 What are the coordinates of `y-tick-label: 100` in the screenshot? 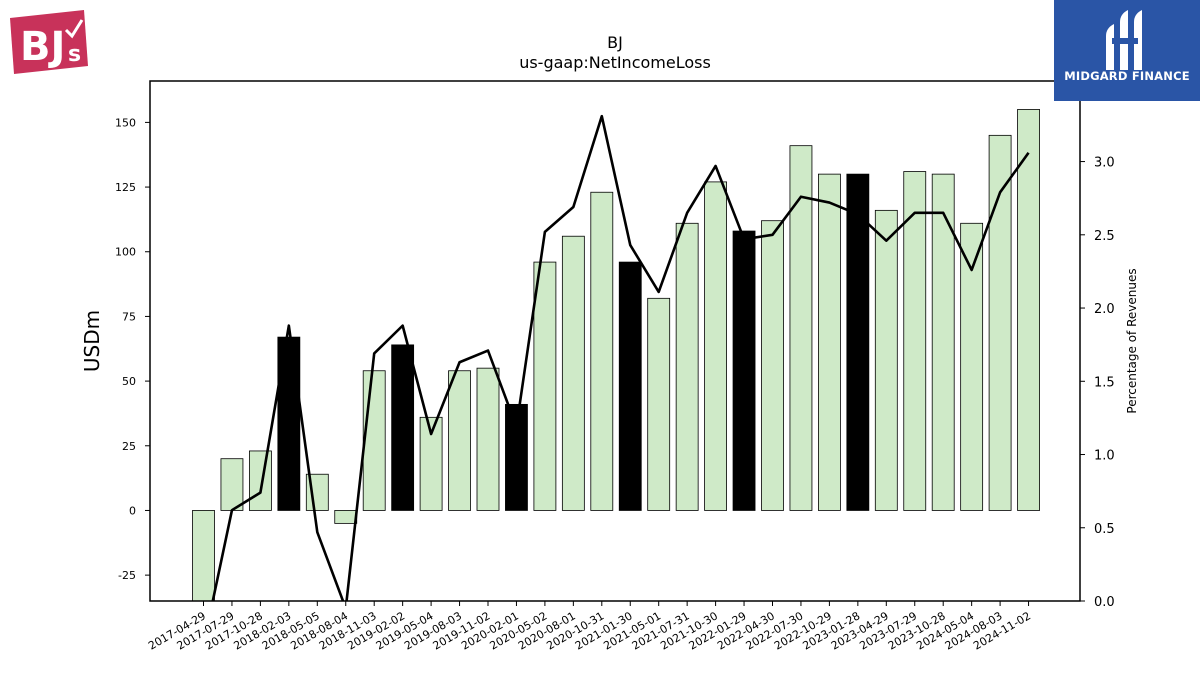 It's located at (125, 252).